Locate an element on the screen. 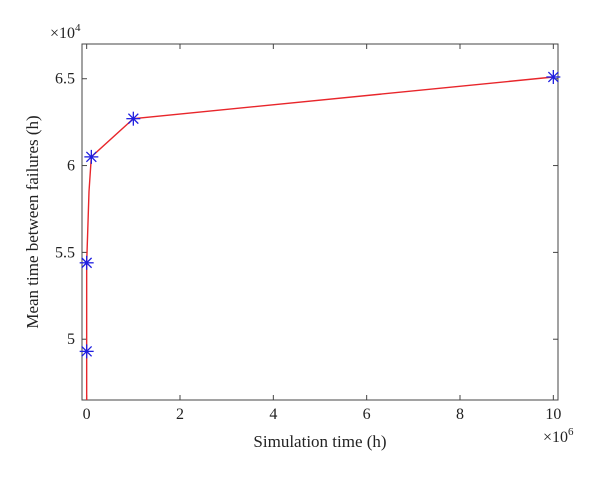 This screenshot has height=477, width=600. x-tick-label: 8 is located at coordinates (460, 414).